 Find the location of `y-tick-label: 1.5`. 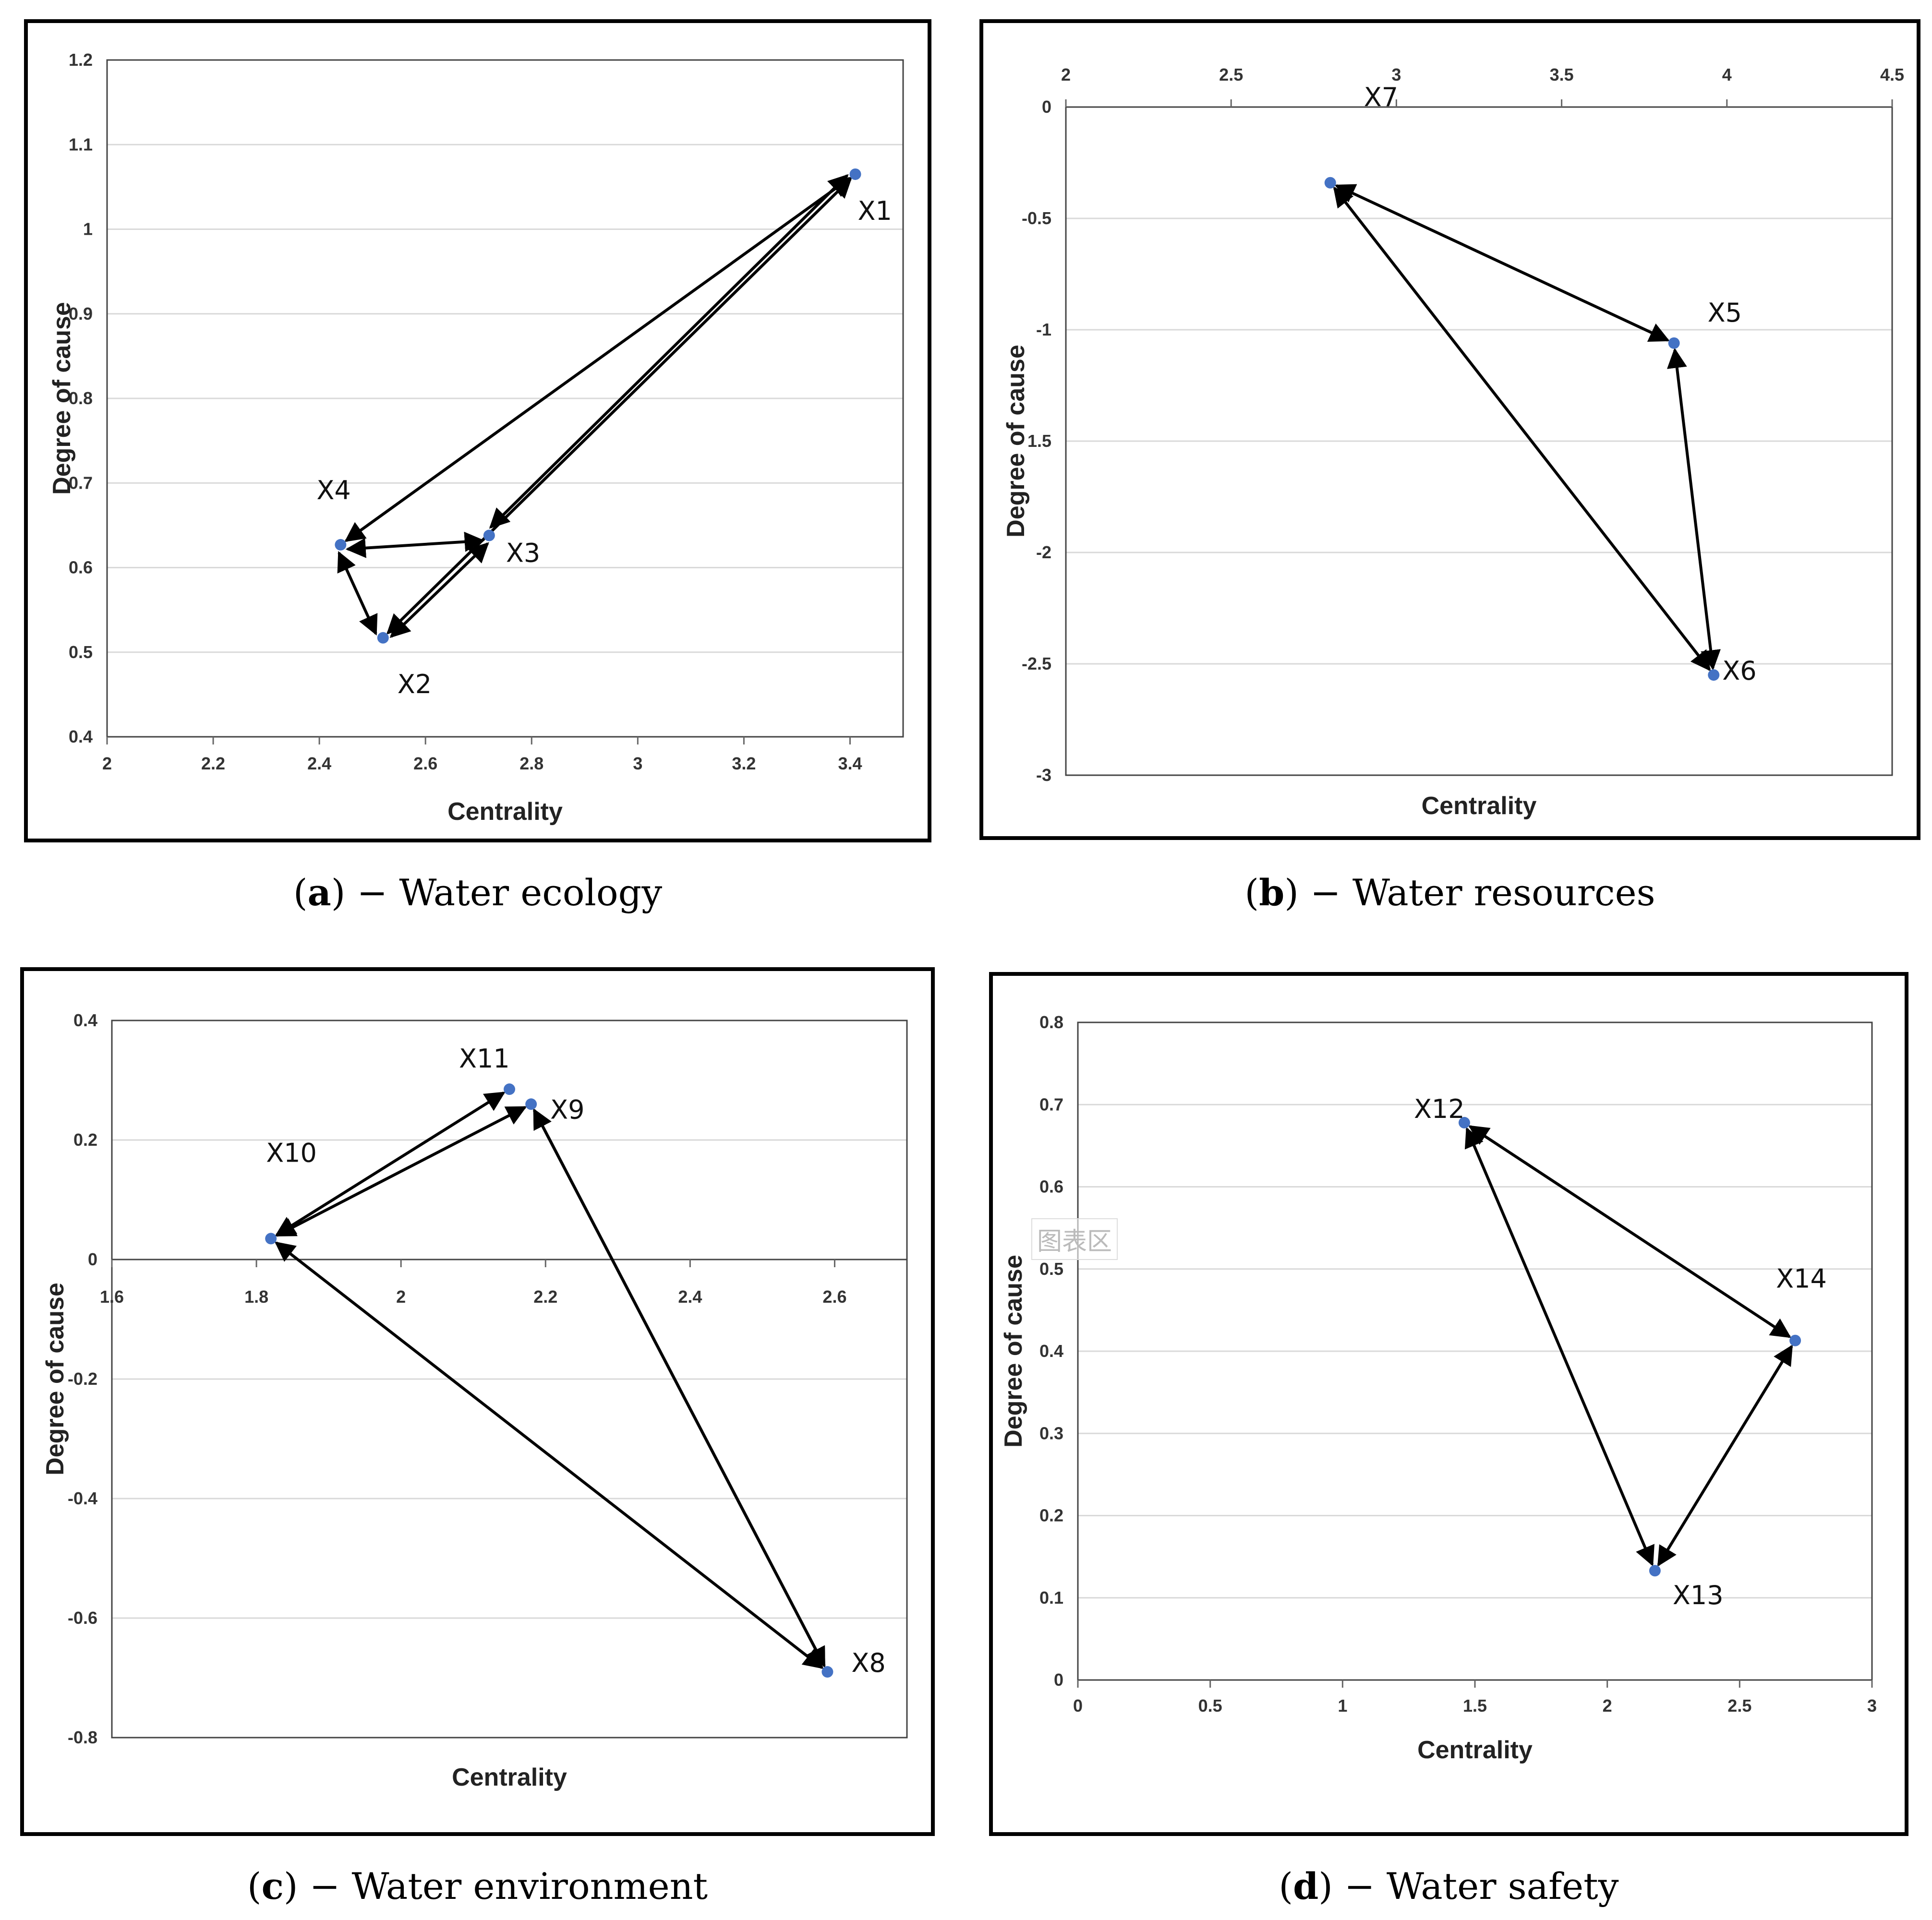

y-tick-label: 1.5 is located at coordinates (1039, 441).